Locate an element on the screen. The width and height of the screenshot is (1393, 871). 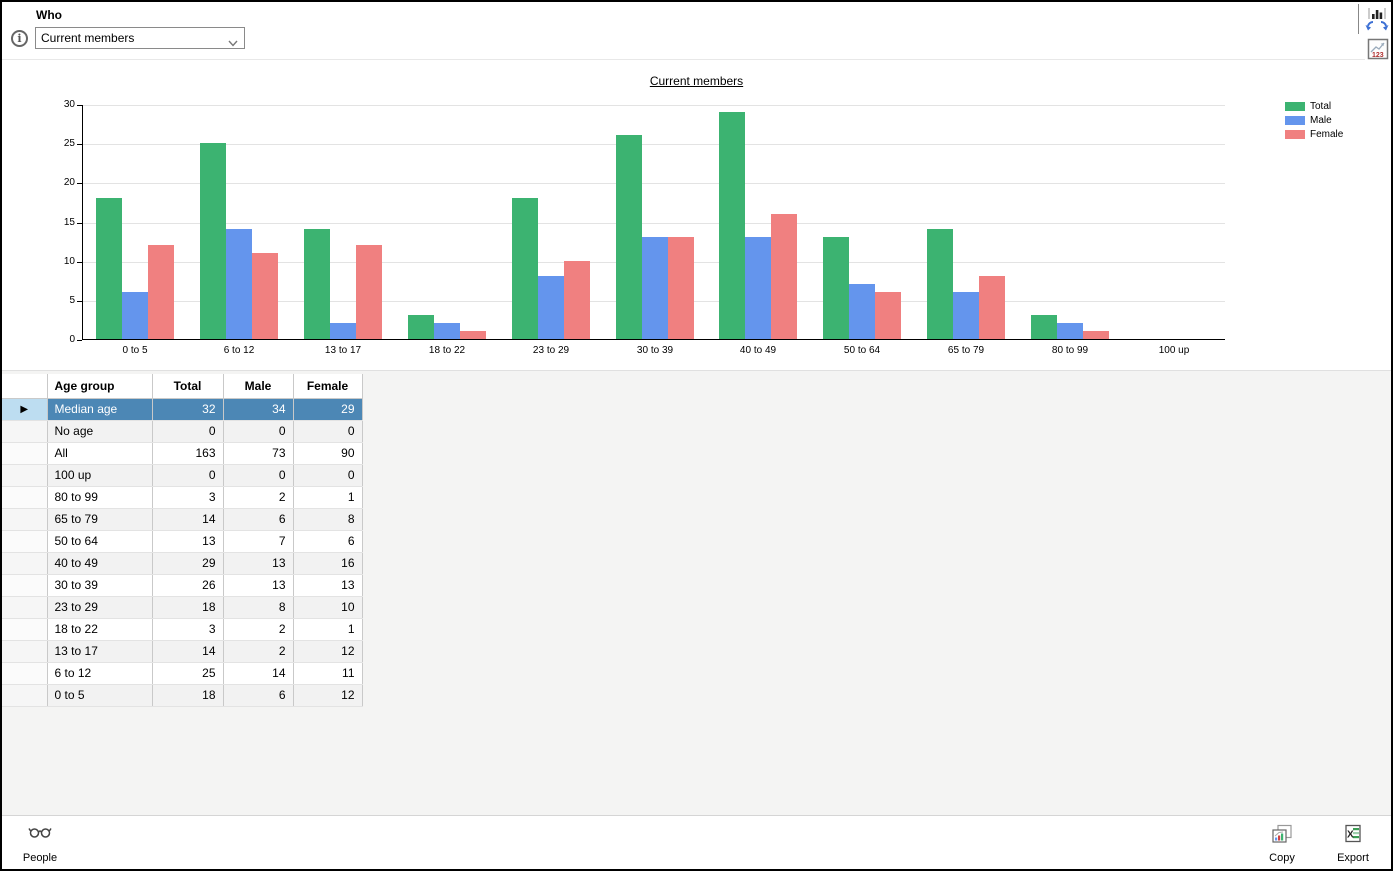
copy-button: Copy is located at coordinates (1282, 843).